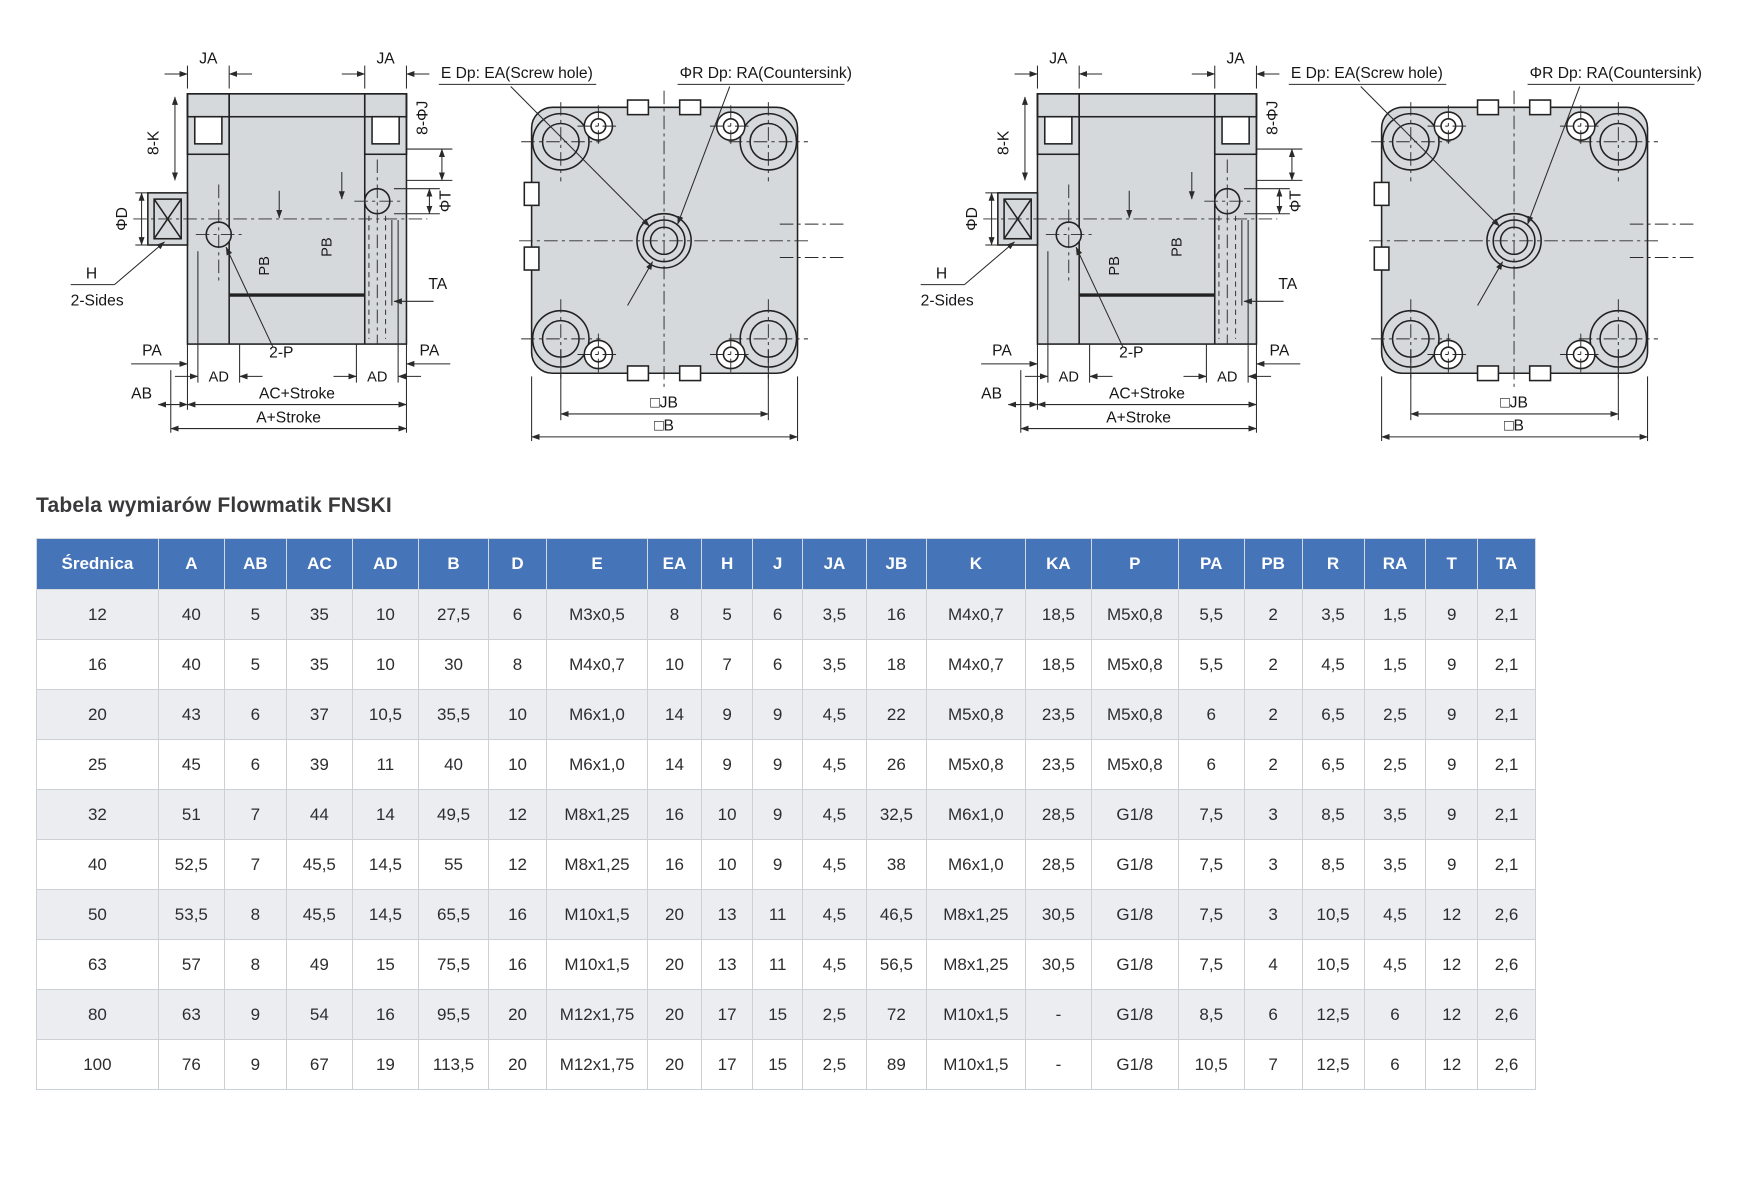 The height and width of the screenshot is (1194, 1742). Describe the element at coordinates (191, 964) in the screenshot. I see `table-cell: 57` at that location.